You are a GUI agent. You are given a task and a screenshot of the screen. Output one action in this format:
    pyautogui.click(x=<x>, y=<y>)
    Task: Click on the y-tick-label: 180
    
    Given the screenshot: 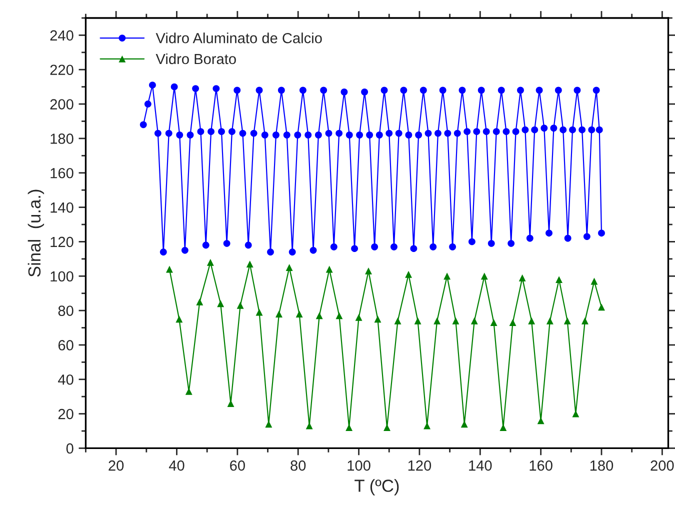 What is the action you would take?
    pyautogui.click(x=62, y=139)
    